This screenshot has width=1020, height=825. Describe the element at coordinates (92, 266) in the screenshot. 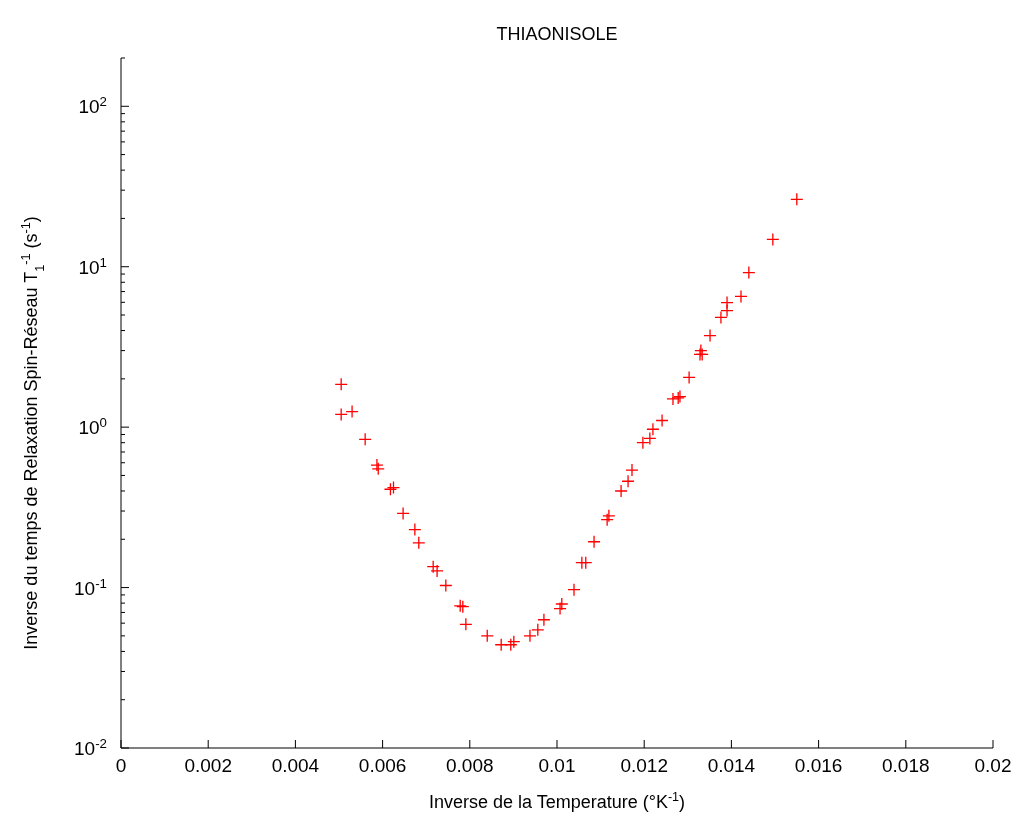

I see `y-tick-label: 10$^{1}$` at that location.